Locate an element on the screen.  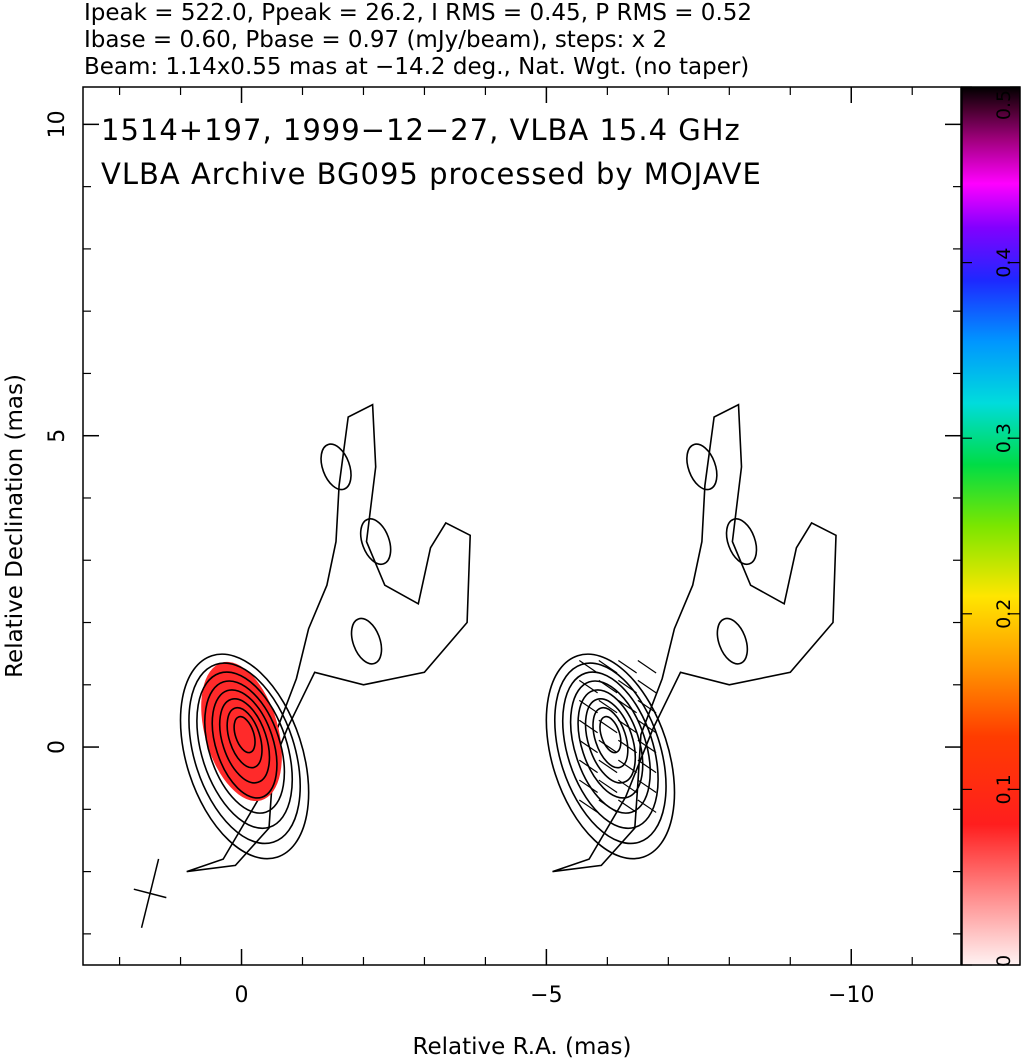
colorbar-tick-label: 0.4 is located at coordinates (1004, 262).